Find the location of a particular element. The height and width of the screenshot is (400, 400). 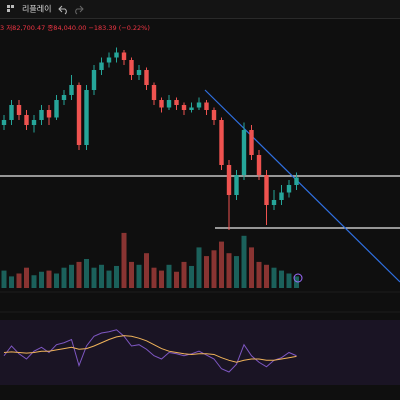

undo-button is located at coordinates (62, 10).